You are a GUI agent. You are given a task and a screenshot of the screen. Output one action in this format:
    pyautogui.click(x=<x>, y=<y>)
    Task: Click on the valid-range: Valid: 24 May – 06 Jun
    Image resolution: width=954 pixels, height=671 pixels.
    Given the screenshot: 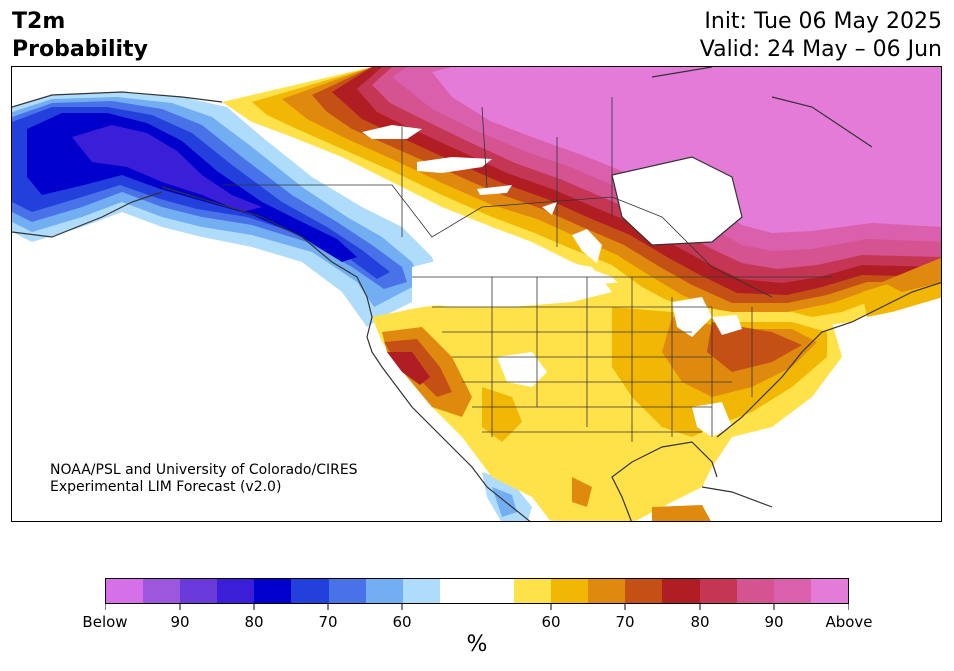 What is the action you would take?
    pyautogui.click(x=820, y=49)
    